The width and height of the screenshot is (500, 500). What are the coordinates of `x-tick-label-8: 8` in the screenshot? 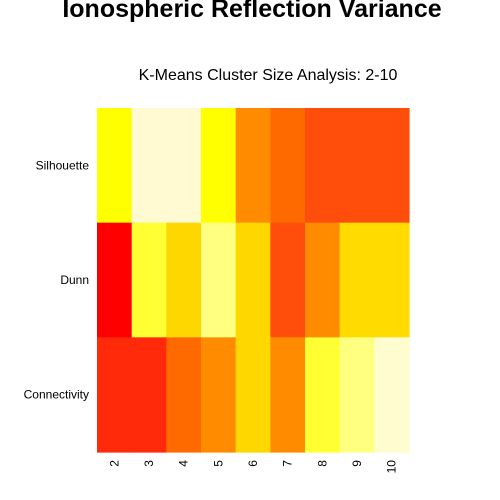 It's located at (322, 463).